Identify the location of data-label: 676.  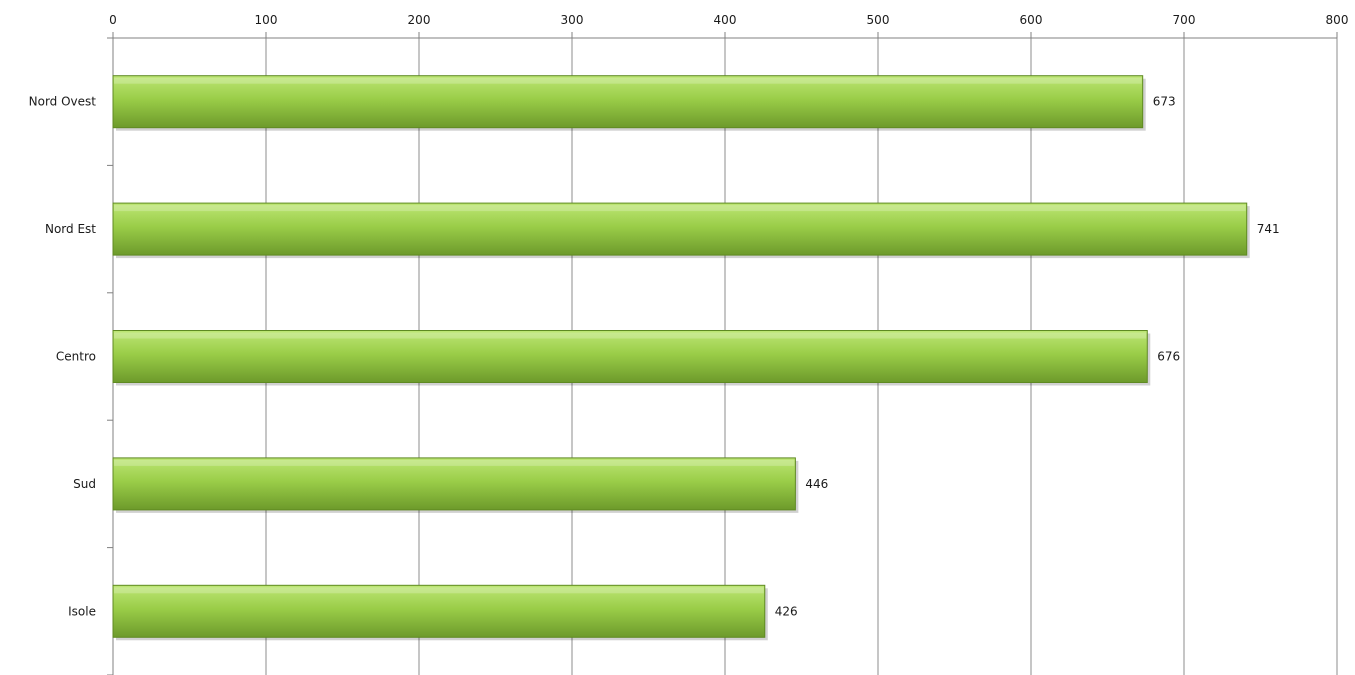
(1168, 357).